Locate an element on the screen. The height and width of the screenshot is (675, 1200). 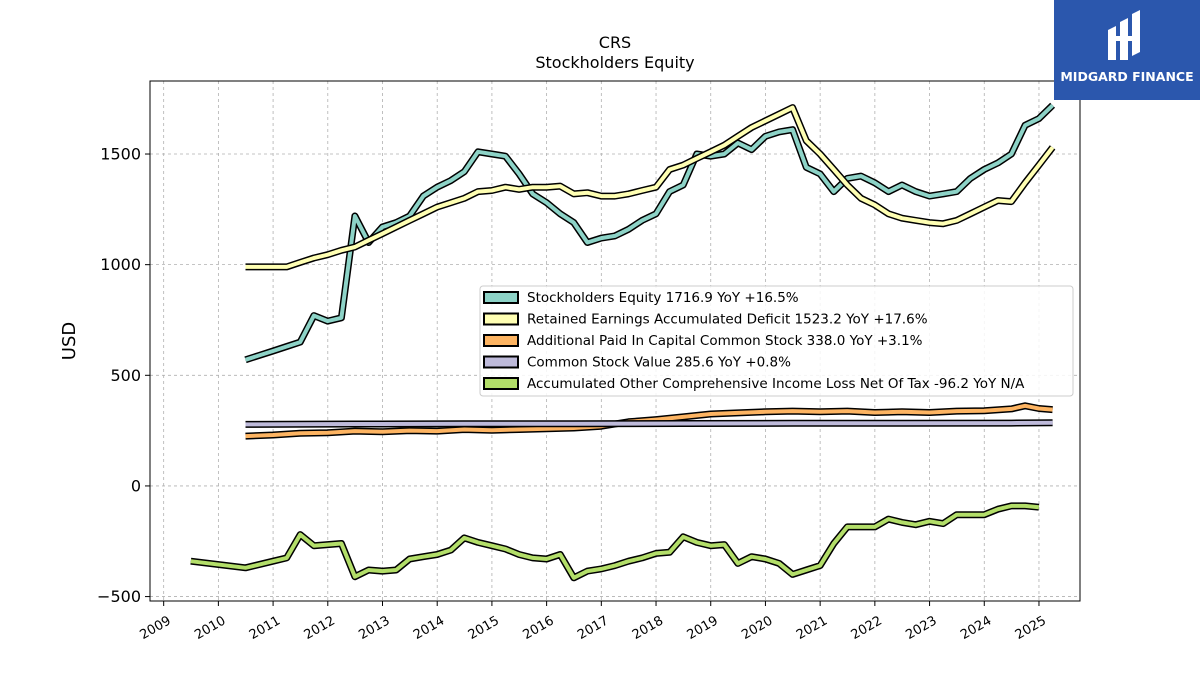
y-axis-label: USD is located at coordinates (69, 341).